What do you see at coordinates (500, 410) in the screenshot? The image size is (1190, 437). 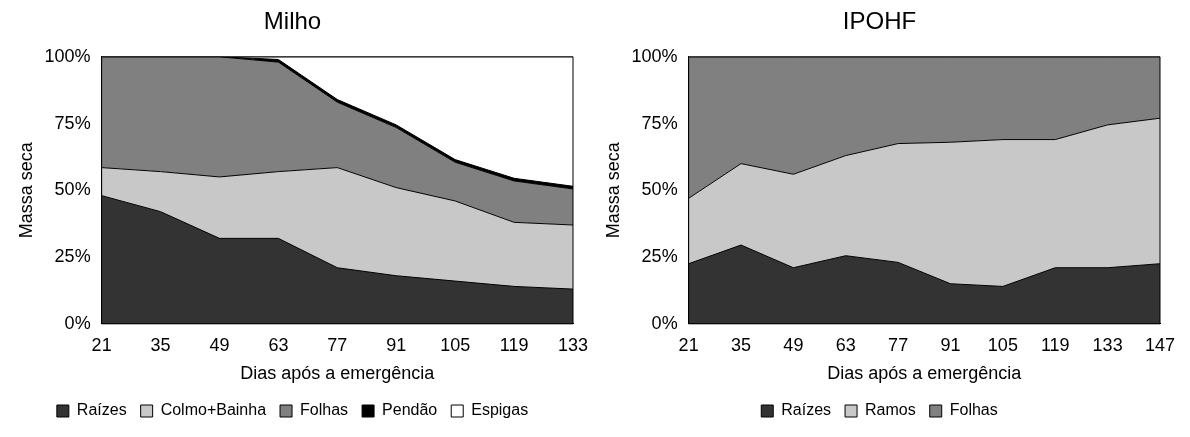 I see `legend-label: Espigas` at bounding box center [500, 410].